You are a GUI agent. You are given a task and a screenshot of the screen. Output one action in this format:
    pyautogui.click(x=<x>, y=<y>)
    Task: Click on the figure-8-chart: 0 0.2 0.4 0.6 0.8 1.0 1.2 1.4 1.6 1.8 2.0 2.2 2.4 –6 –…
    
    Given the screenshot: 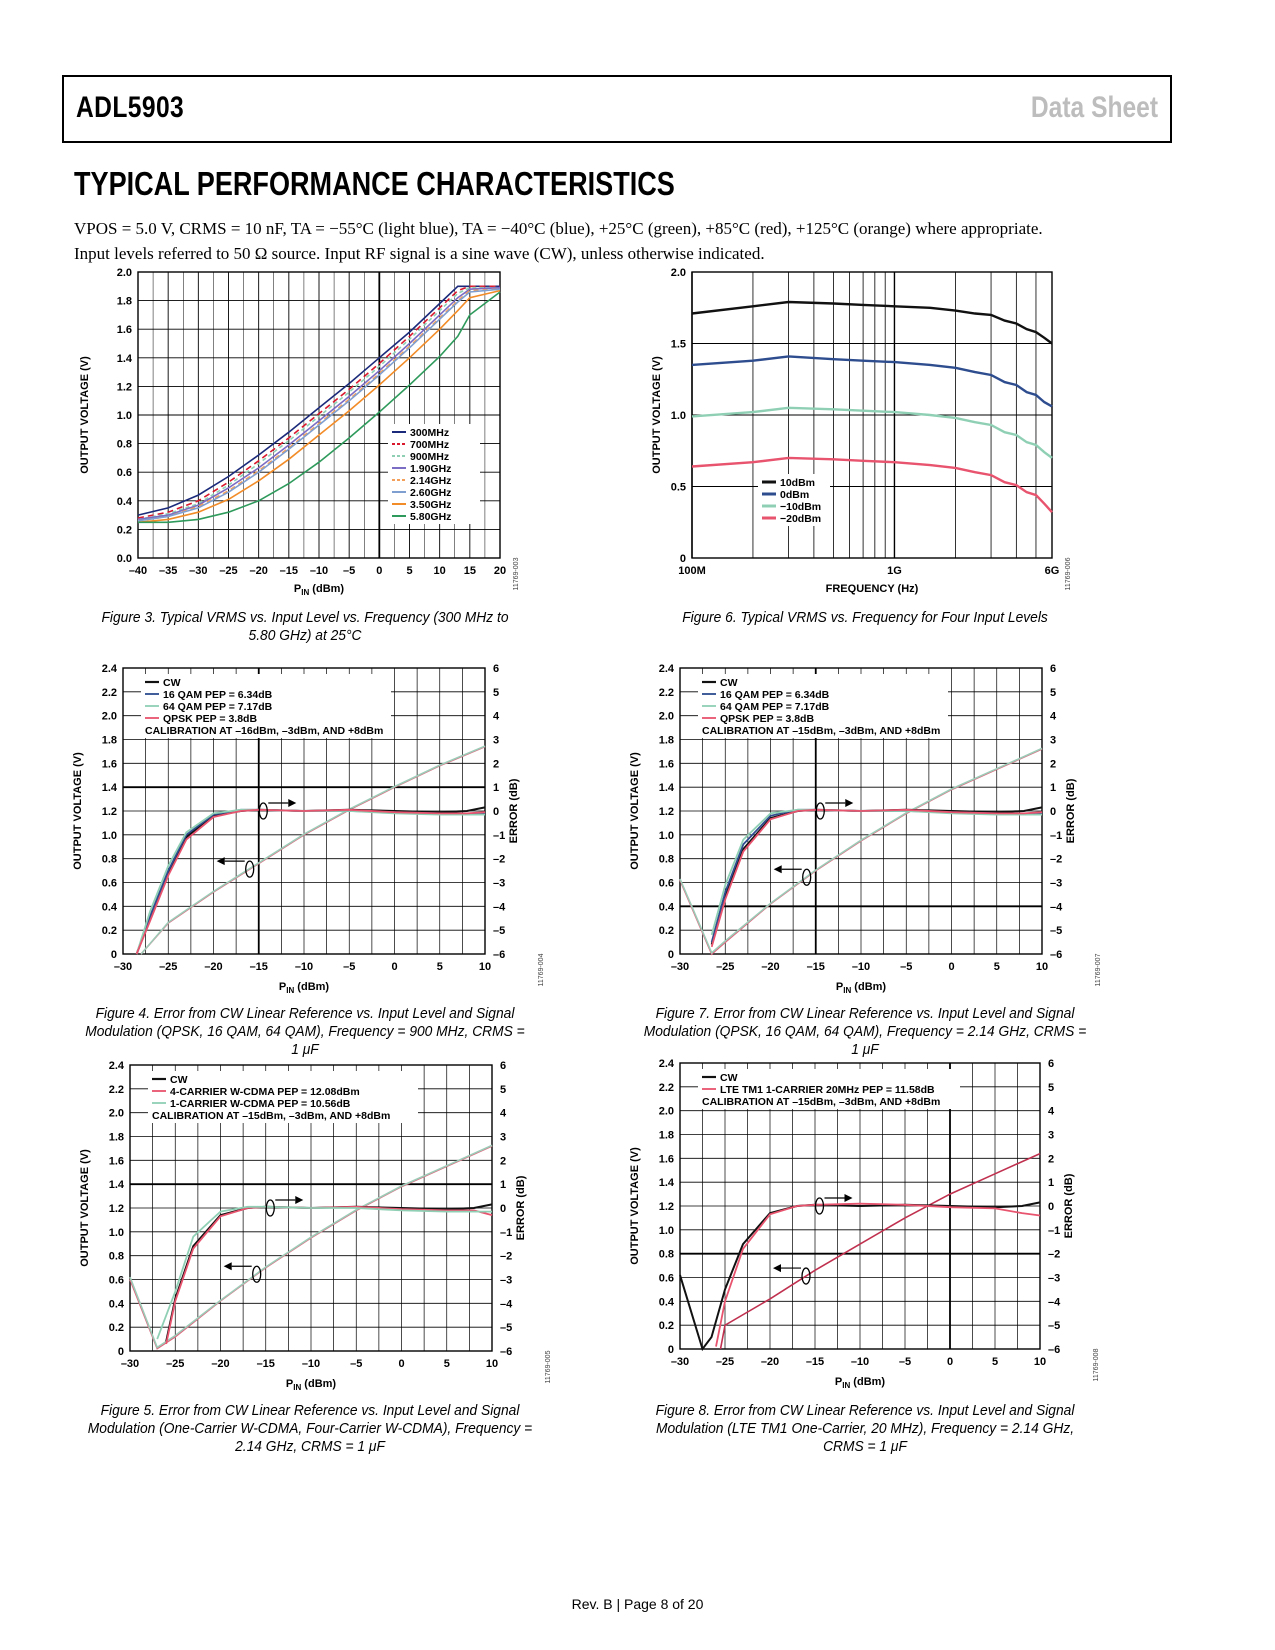 What is the action you would take?
    pyautogui.click(x=870, y=1225)
    